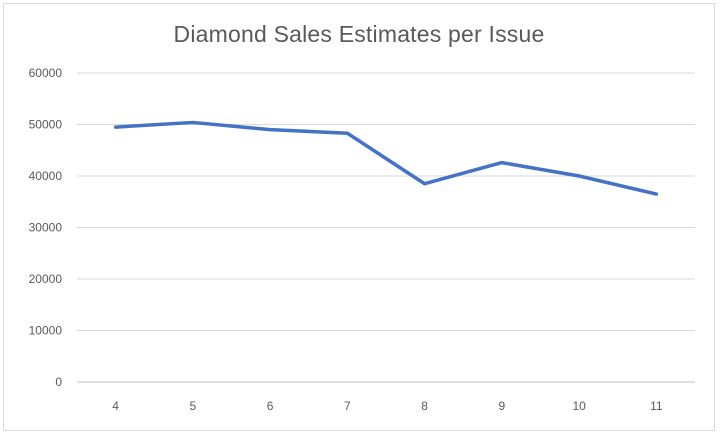 The width and height of the screenshot is (720, 436). Describe the element at coordinates (46, 228) in the screenshot. I see `y-tick-label: 30000` at that location.